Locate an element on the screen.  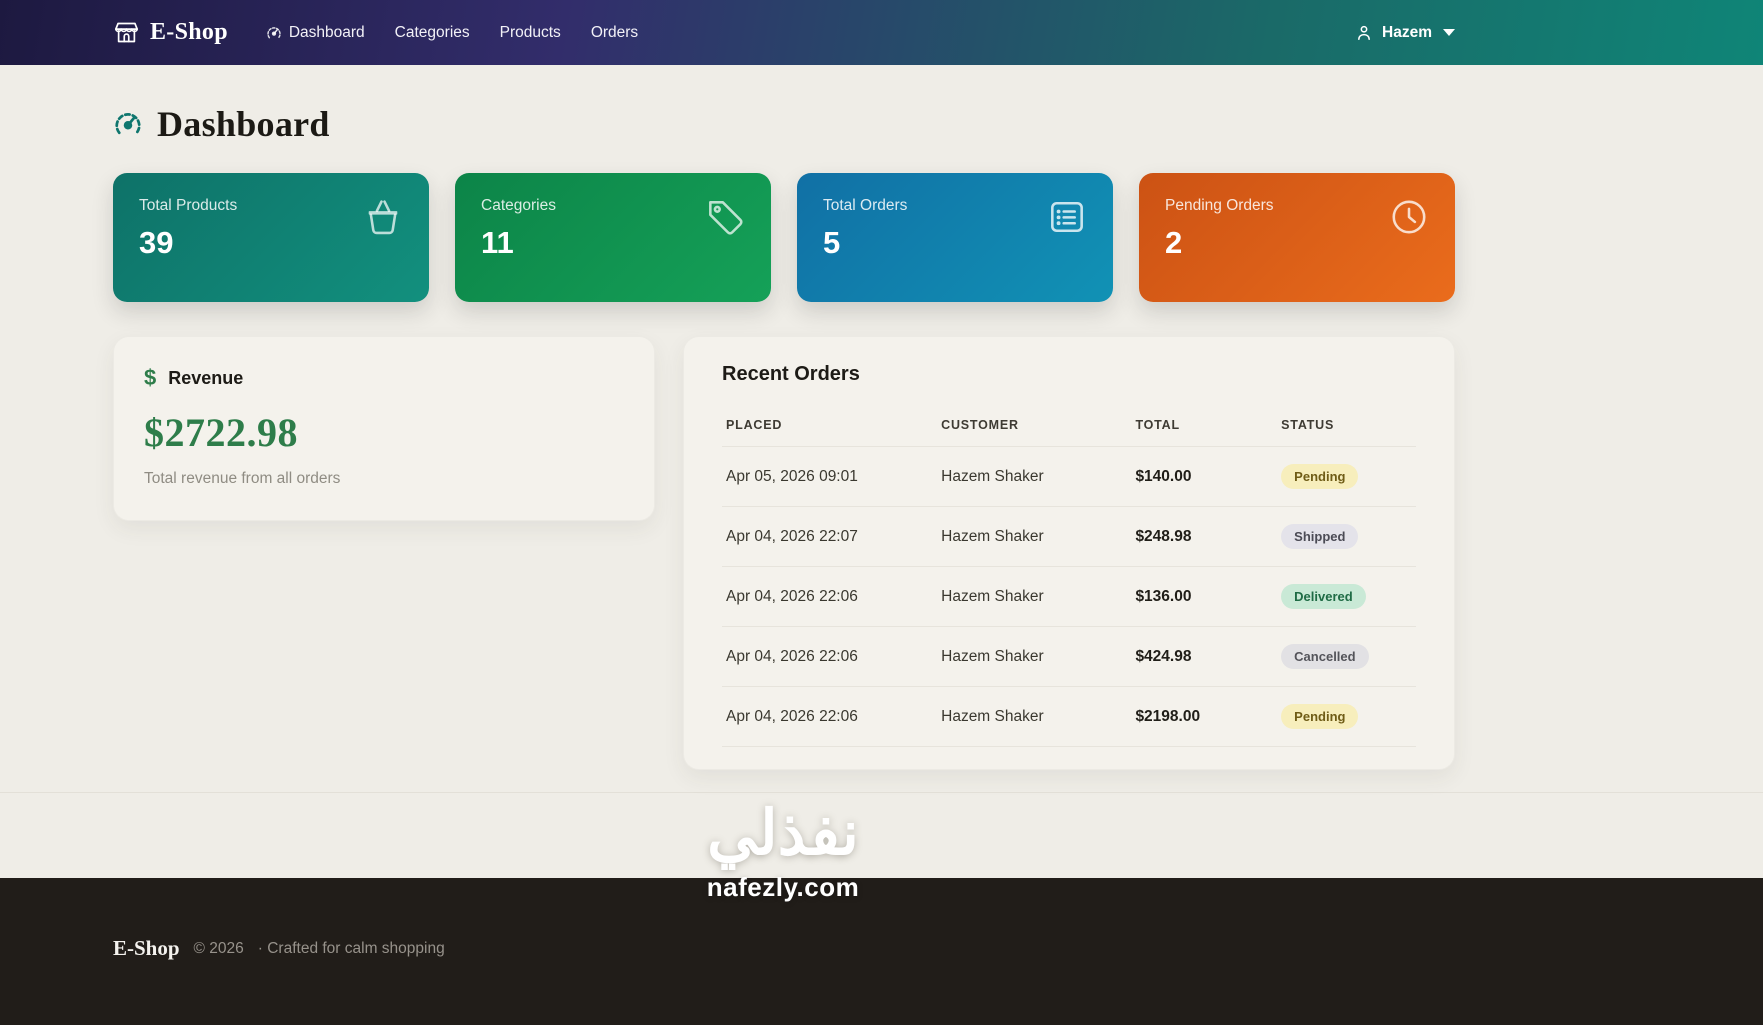
user-menu: Hazem is located at coordinates (1404, 33).